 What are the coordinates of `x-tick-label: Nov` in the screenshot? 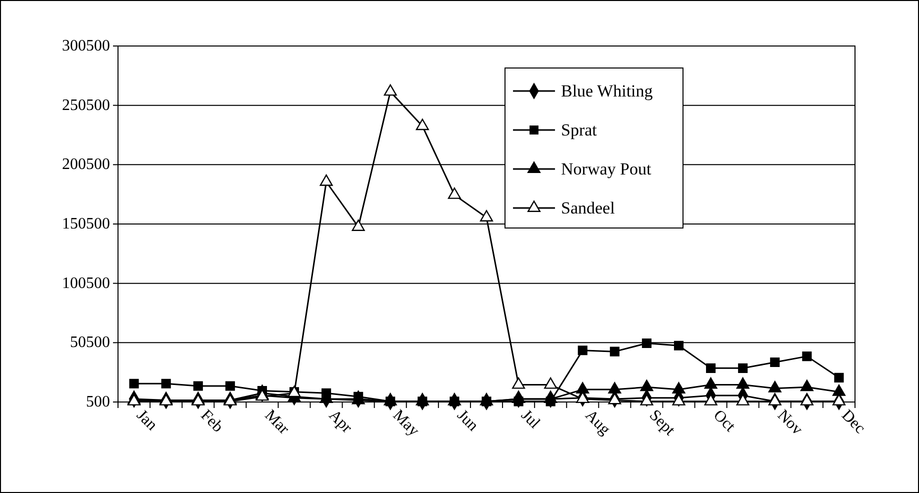 It's located at (790, 422).